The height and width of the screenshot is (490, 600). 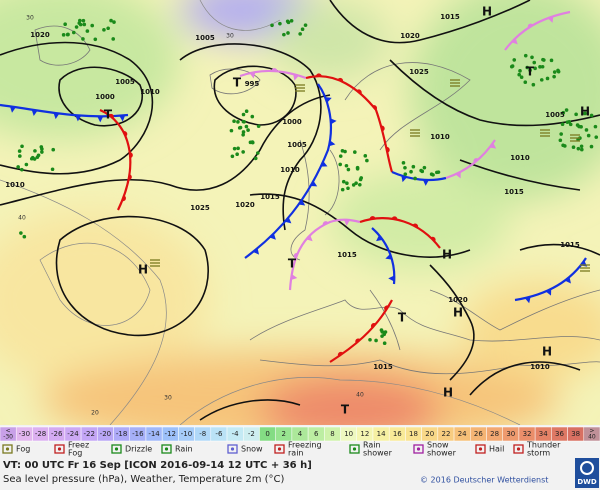 I want to click on legend-label: Thunder, so click(x=543, y=445).